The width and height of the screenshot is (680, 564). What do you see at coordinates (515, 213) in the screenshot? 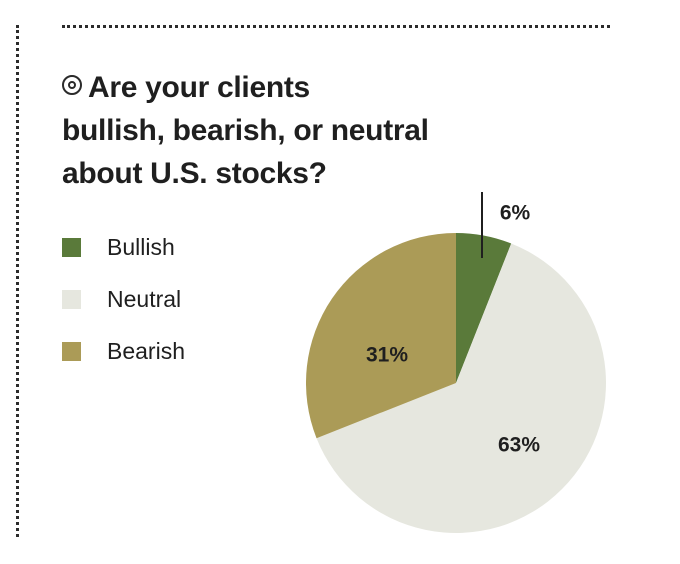
I see `data-label-bullish: 6%` at bounding box center [515, 213].